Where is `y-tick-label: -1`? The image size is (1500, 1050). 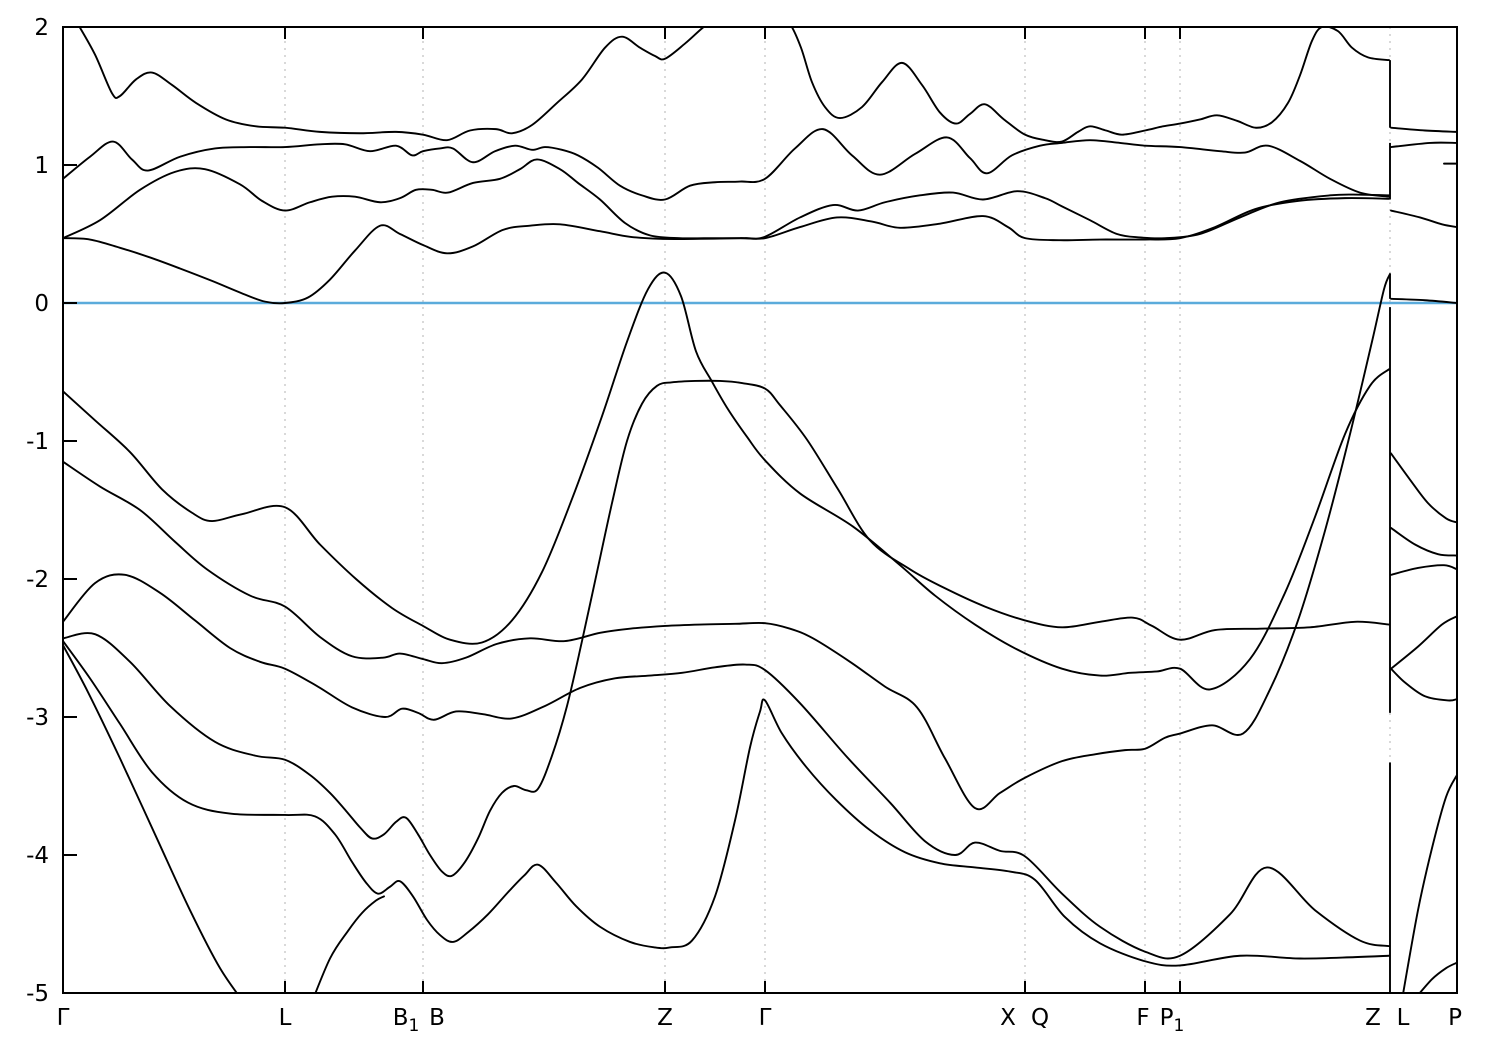 y-tick-label: -1 is located at coordinates (37, 442).